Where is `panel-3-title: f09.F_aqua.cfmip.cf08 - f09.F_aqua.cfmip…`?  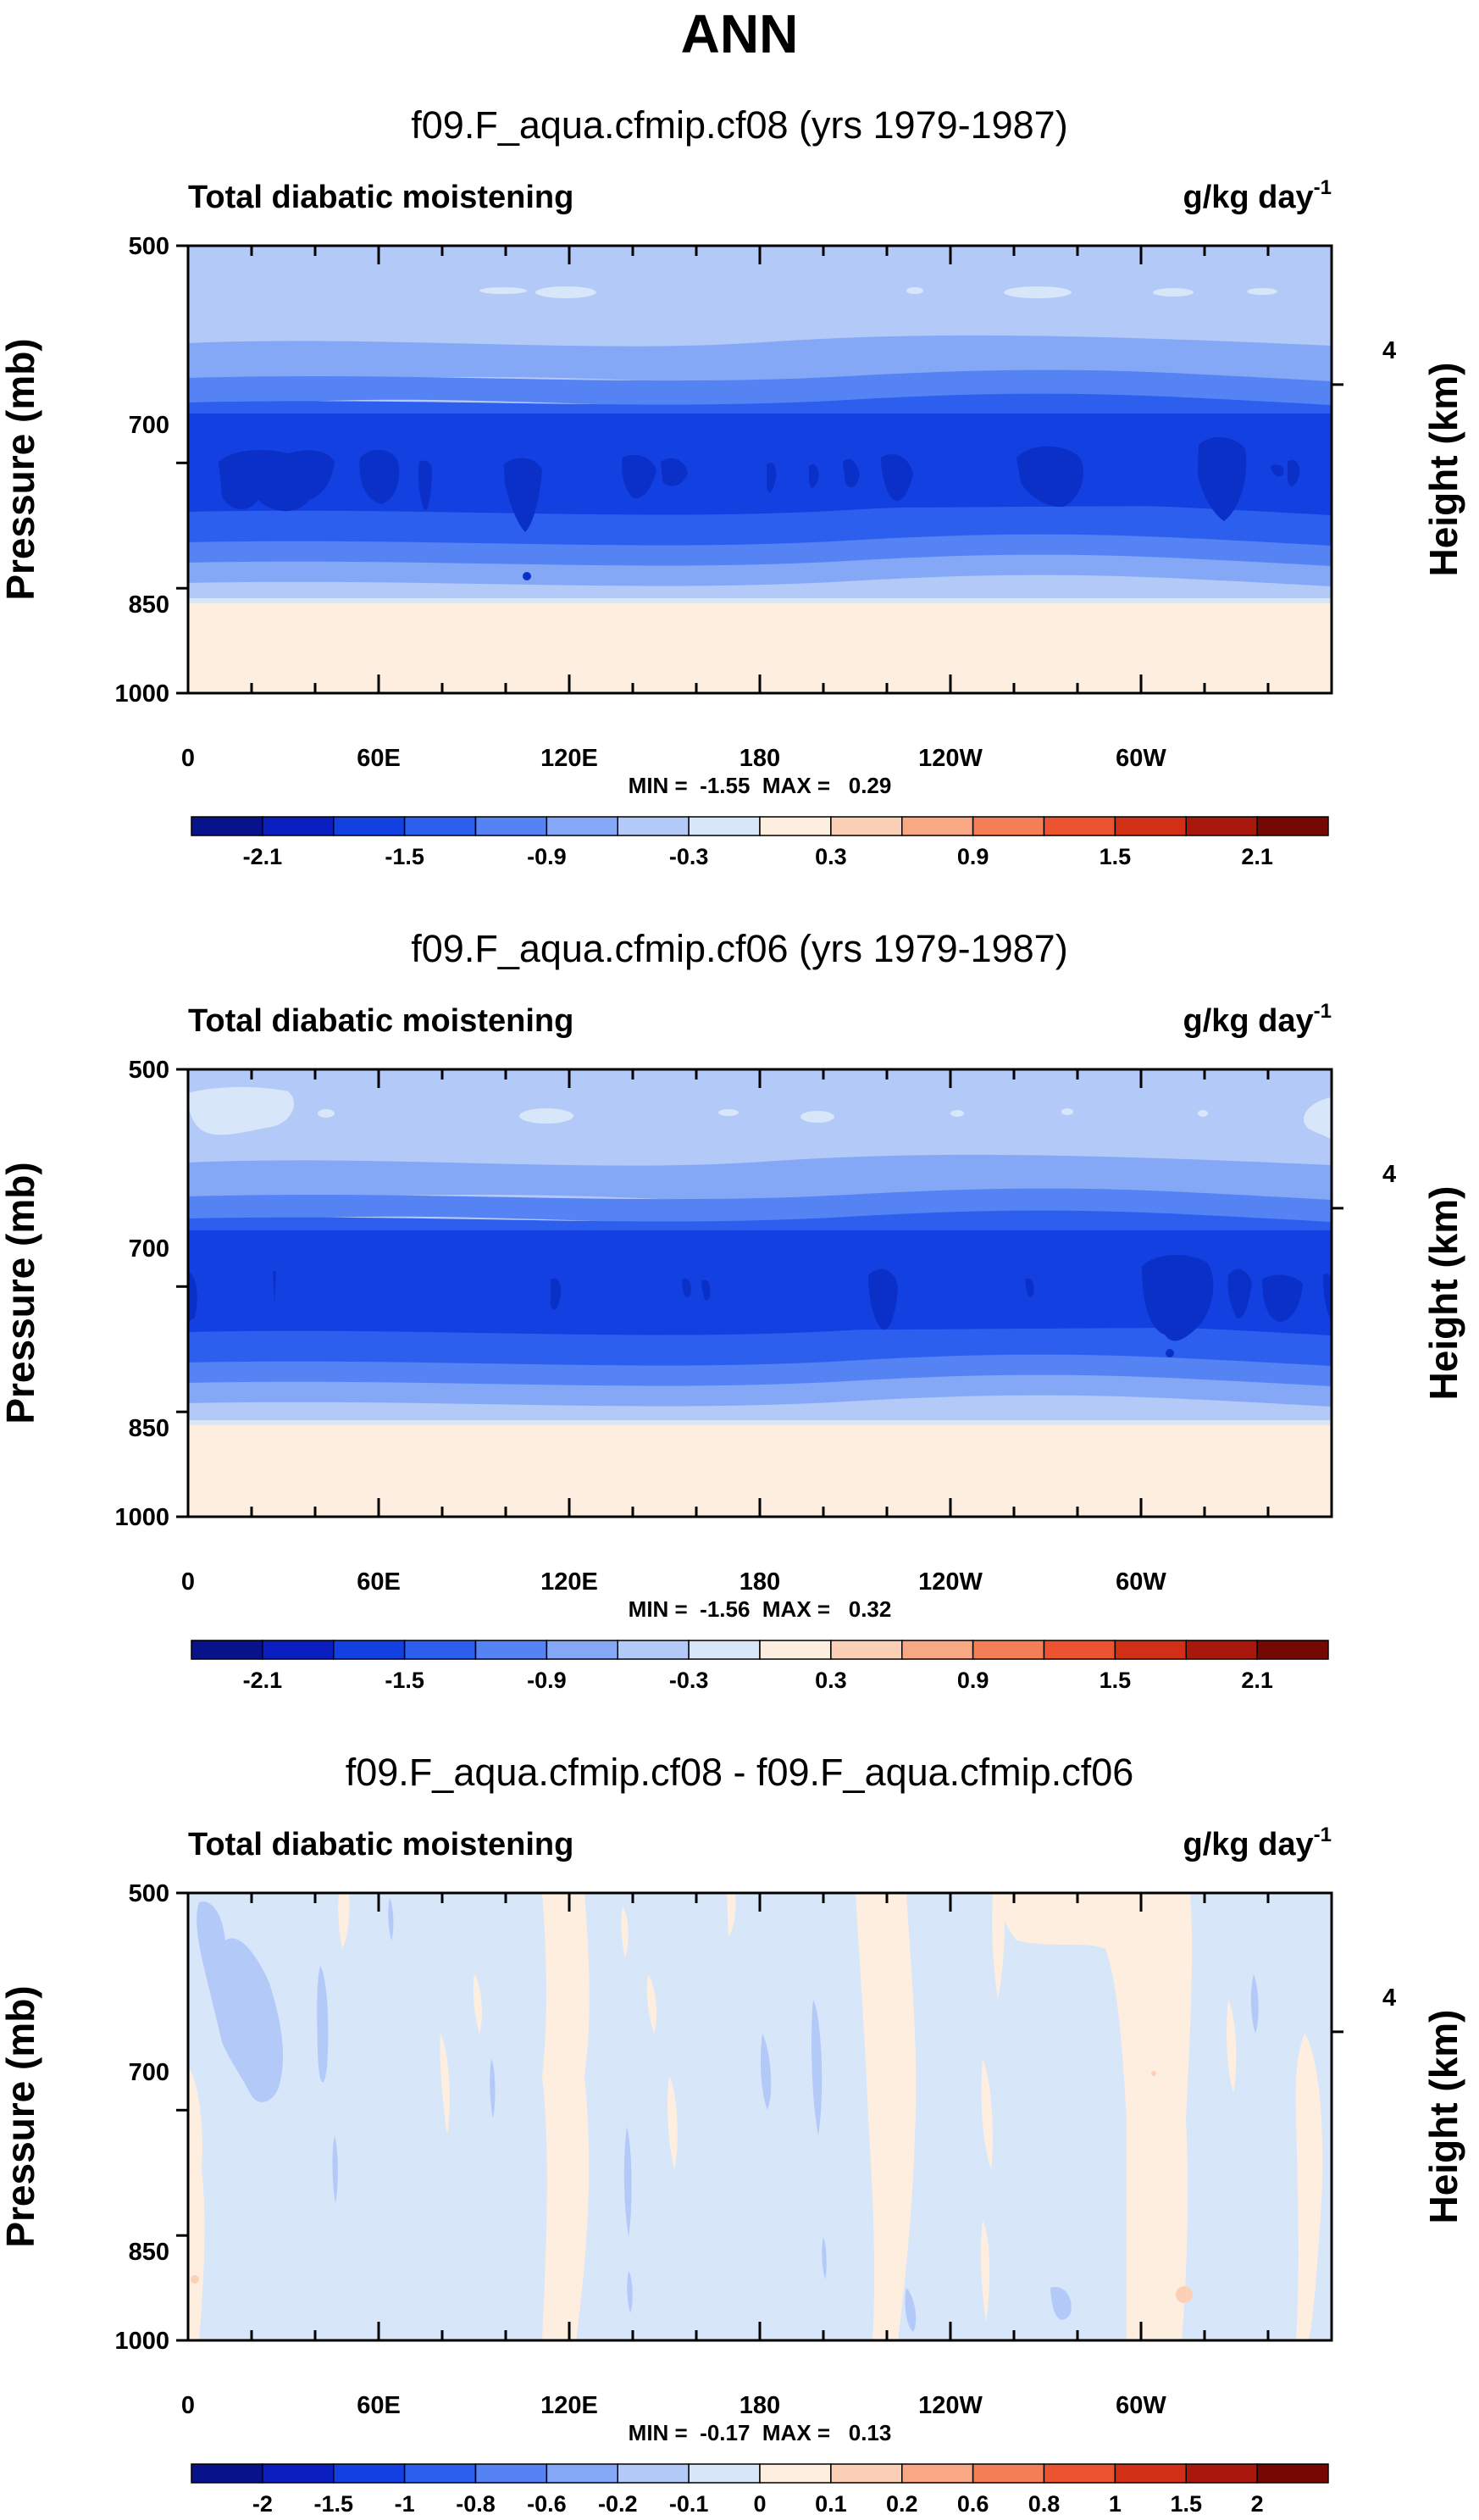
panel-3-title: f09.F_aqua.cfmip.cf08 - f09.F_aqua.cfmip… is located at coordinates (740, 1773).